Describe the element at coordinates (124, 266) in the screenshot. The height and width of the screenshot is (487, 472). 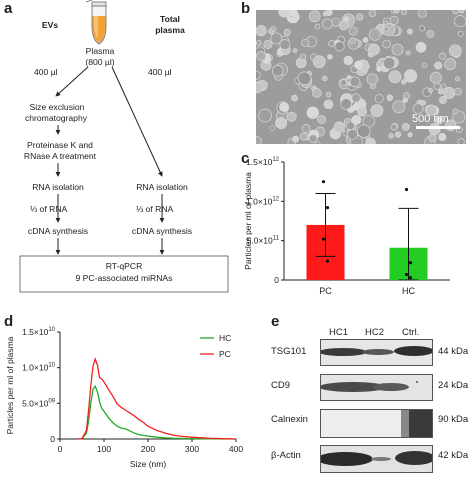
I see `rtqpcr-label: RT-qPCR` at that location.